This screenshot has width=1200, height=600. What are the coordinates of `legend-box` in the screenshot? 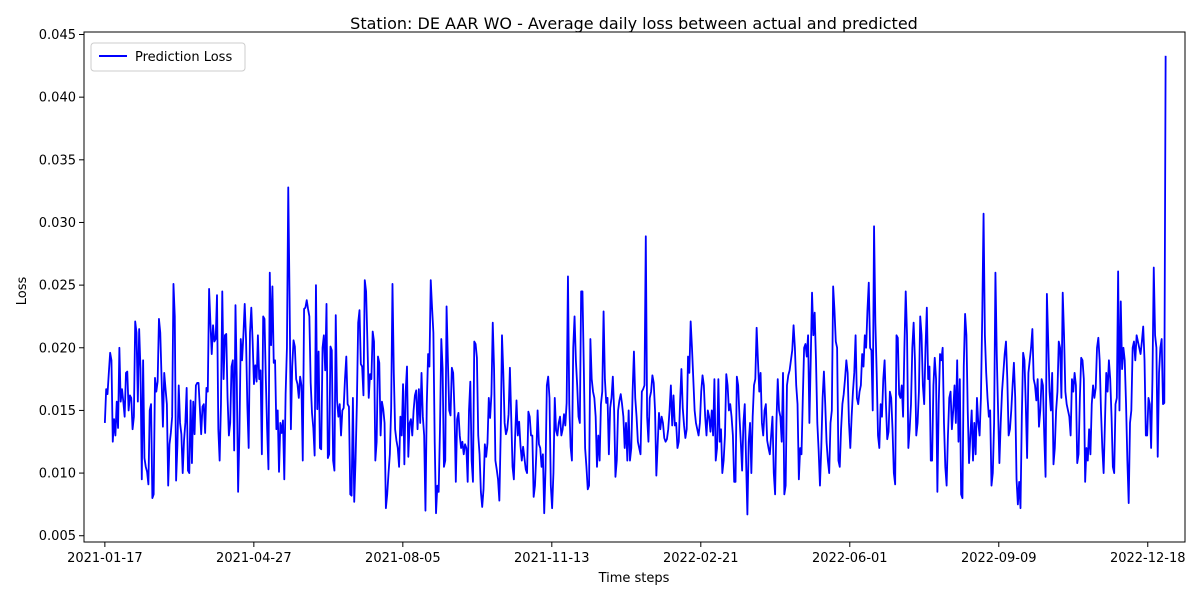 It's located at (168, 57).